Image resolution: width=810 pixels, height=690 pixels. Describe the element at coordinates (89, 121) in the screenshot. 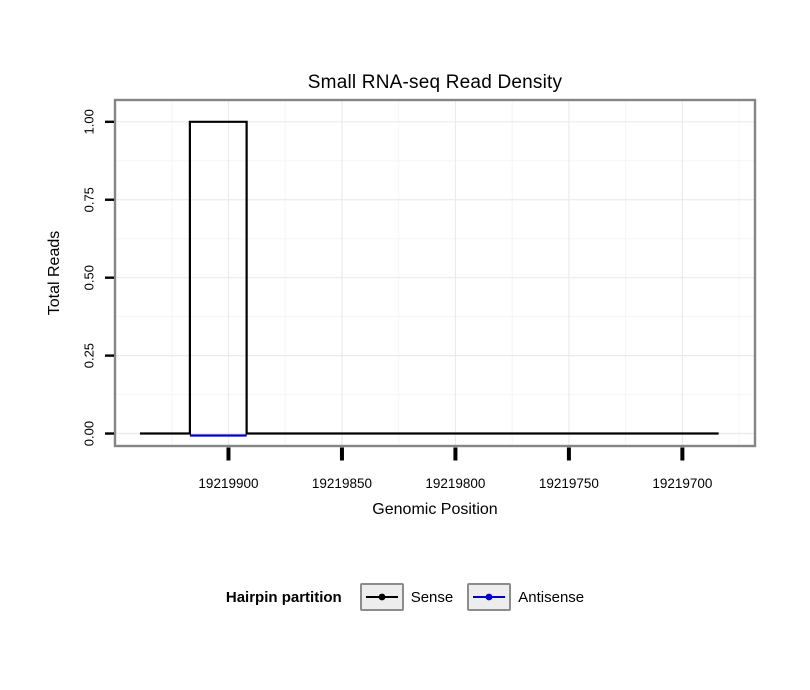

I see `y-tick-label: 1.00` at that location.